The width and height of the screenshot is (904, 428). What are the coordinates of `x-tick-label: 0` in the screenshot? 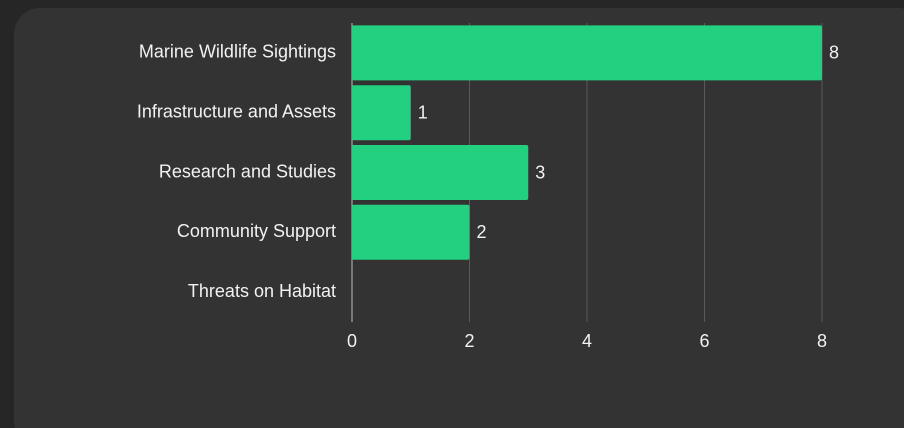 It's located at (352, 341).